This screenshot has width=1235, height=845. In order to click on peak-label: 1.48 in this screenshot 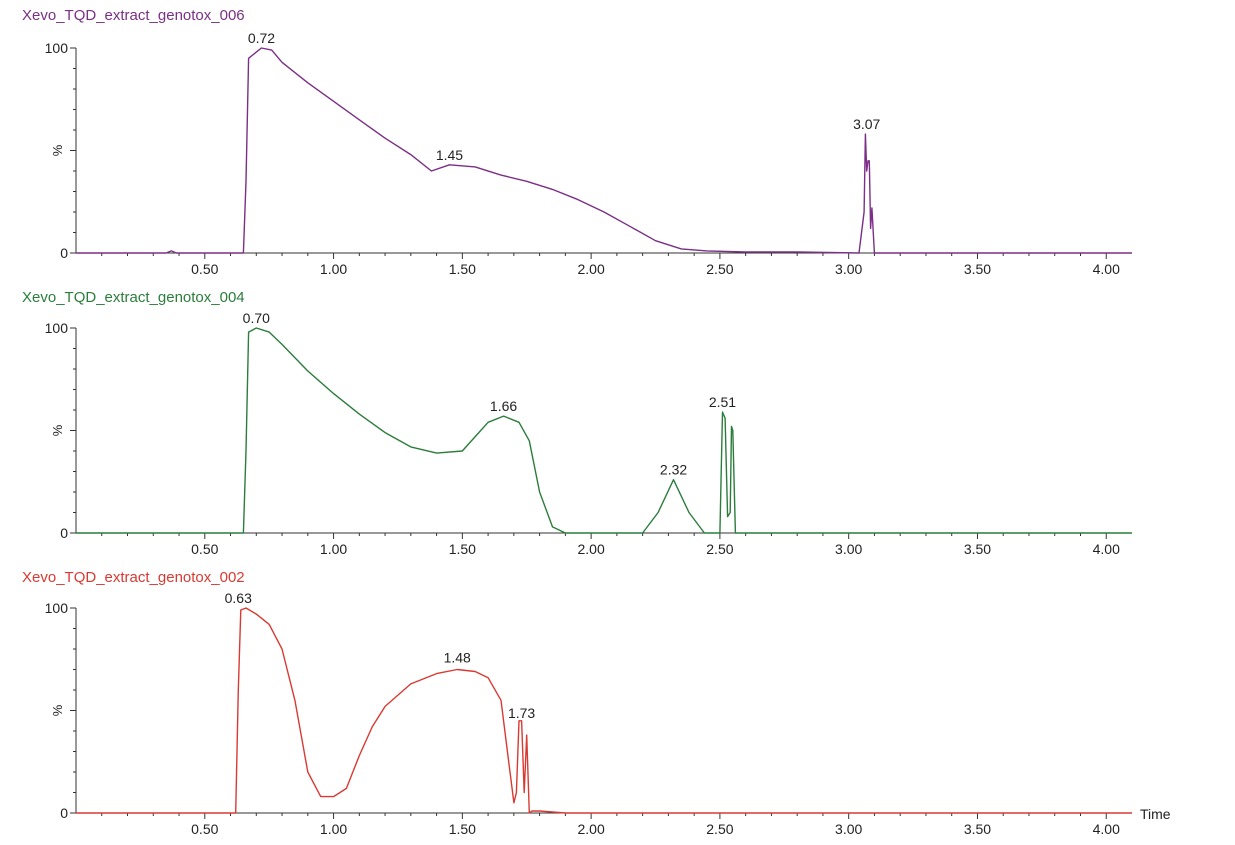, I will do `click(457, 657)`.